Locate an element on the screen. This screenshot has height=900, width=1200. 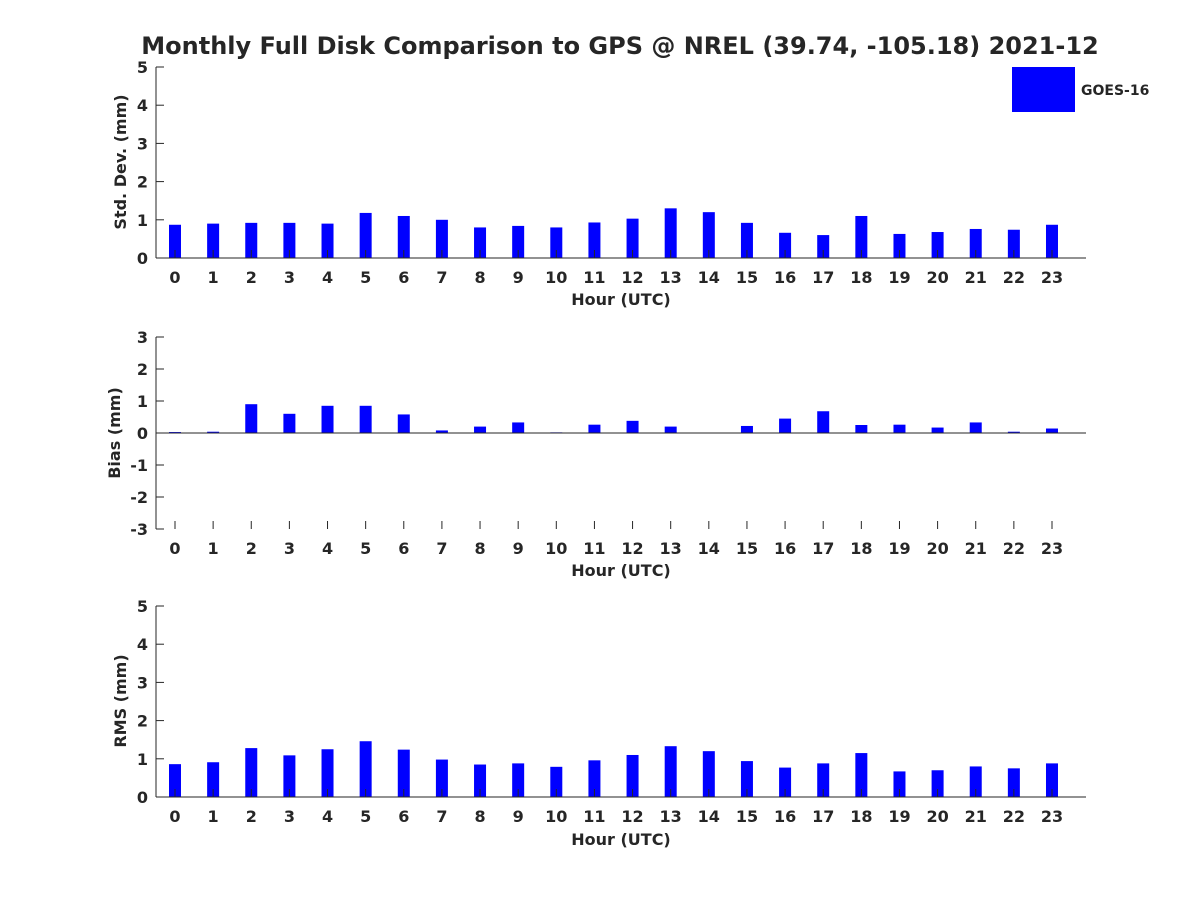
x-tick-label: 18 is located at coordinates (861, 277).